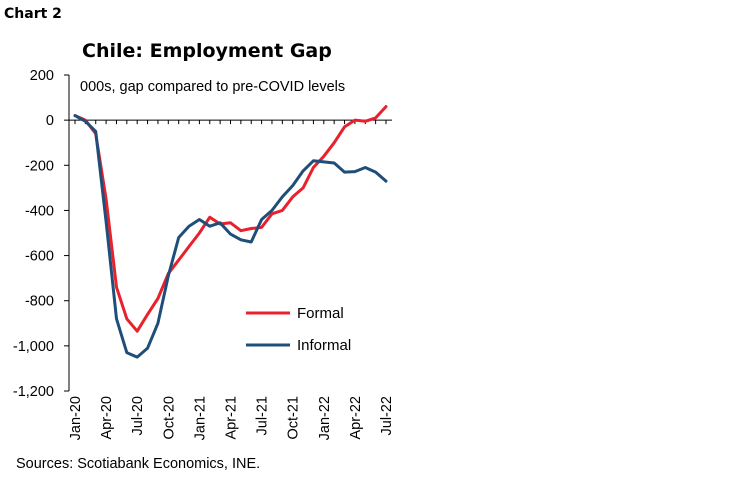 Image resolution: width=750 pixels, height=482 pixels. What do you see at coordinates (76, 418) in the screenshot?
I see `x-tick-label: Jan-20` at bounding box center [76, 418].